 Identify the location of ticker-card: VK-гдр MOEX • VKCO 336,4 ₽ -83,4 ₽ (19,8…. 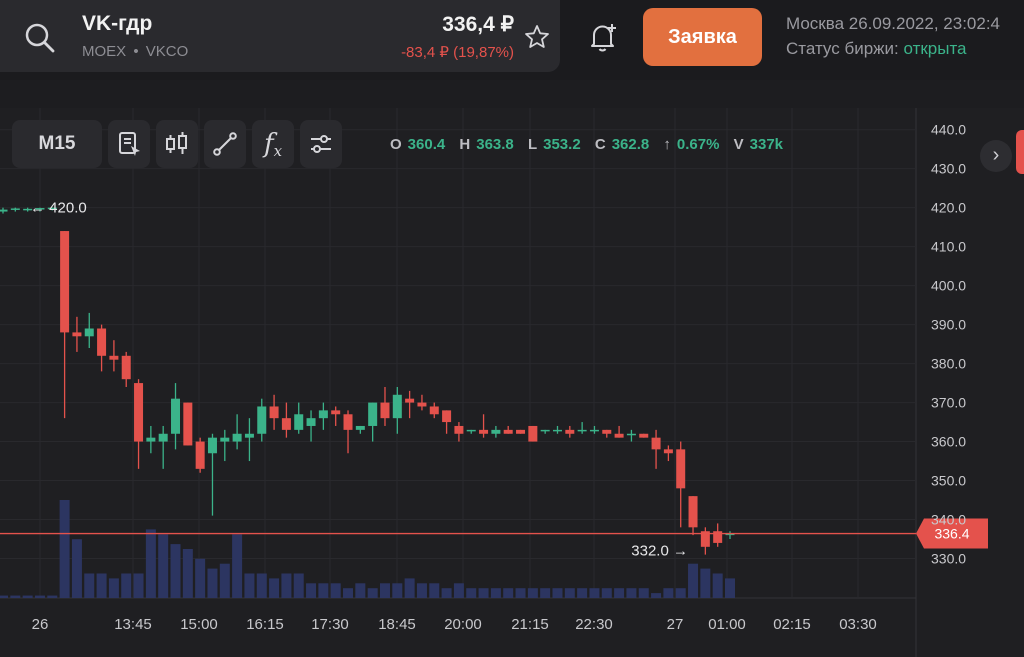
(280, 36).